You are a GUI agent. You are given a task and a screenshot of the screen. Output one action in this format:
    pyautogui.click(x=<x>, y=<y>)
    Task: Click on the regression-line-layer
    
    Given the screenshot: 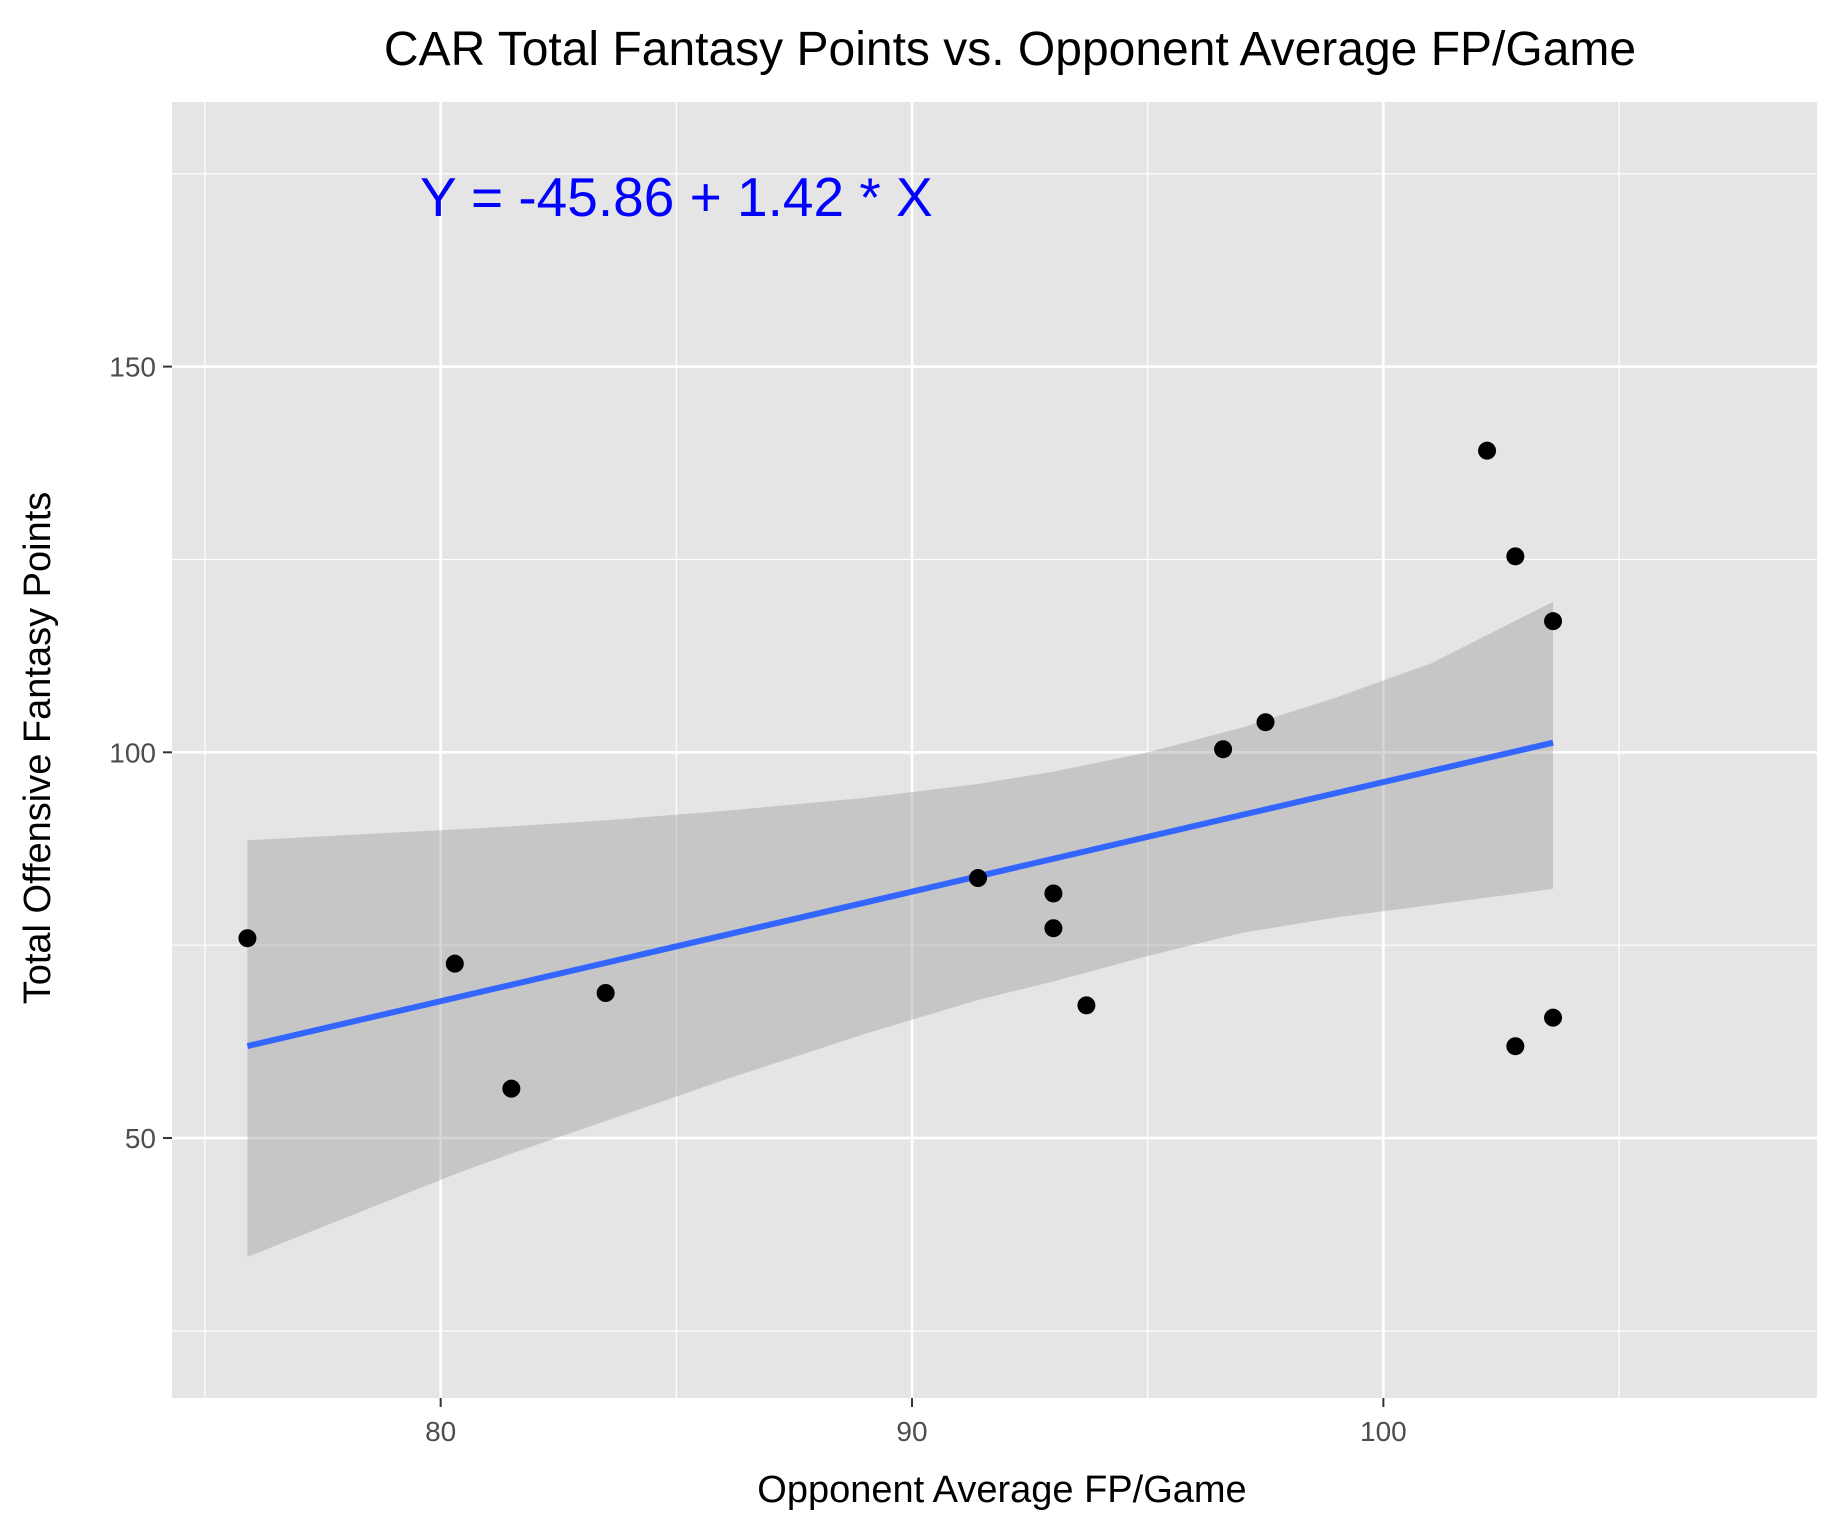 What is the action you would take?
    pyautogui.click(x=900, y=894)
    